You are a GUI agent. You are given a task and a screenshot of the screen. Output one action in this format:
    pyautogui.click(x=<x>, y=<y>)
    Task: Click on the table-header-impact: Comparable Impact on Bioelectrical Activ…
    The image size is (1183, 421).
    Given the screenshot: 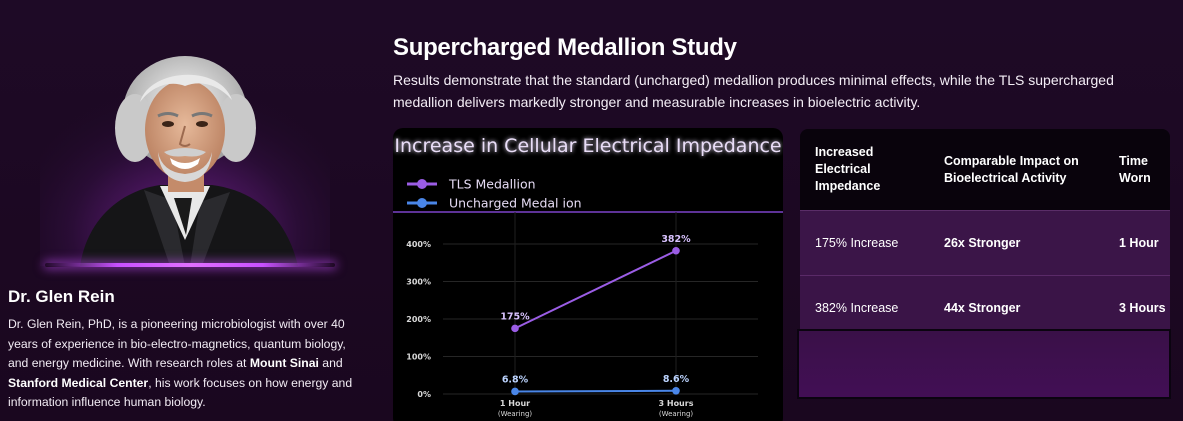 What is the action you would take?
    pyautogui.click(x=1011, y=169)
    